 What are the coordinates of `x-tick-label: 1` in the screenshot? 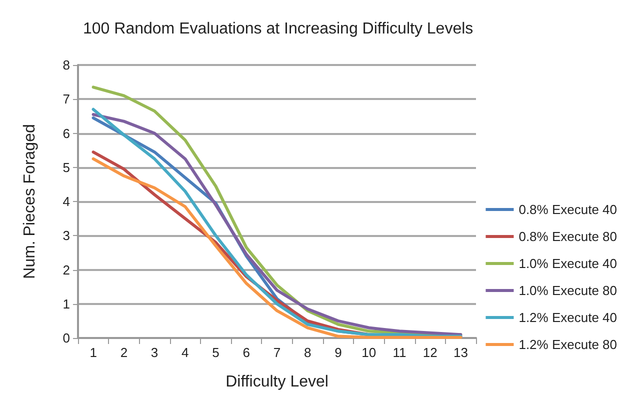 It's located at (93, 352).